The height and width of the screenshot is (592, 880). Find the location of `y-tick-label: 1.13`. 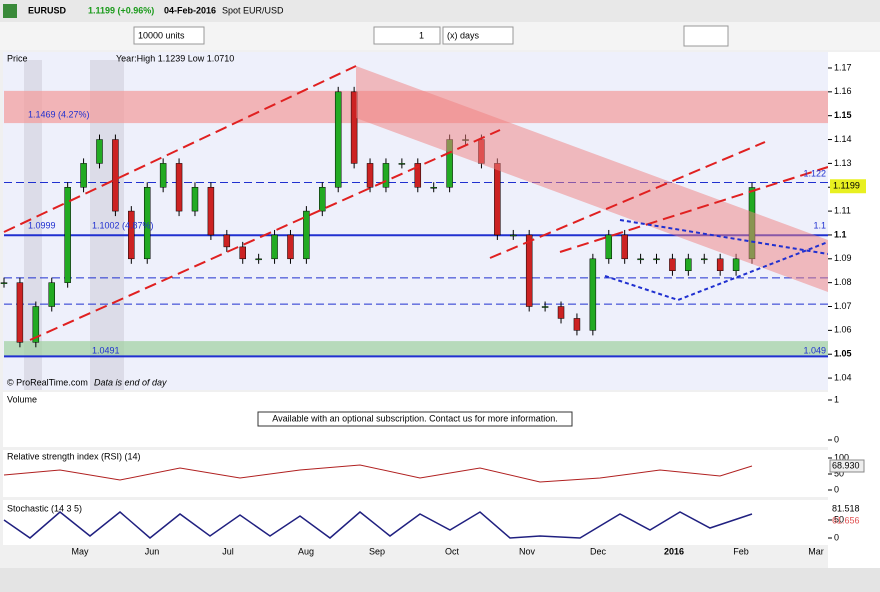

y-tick-label: 1.13 is located at coordinates (843, 163).